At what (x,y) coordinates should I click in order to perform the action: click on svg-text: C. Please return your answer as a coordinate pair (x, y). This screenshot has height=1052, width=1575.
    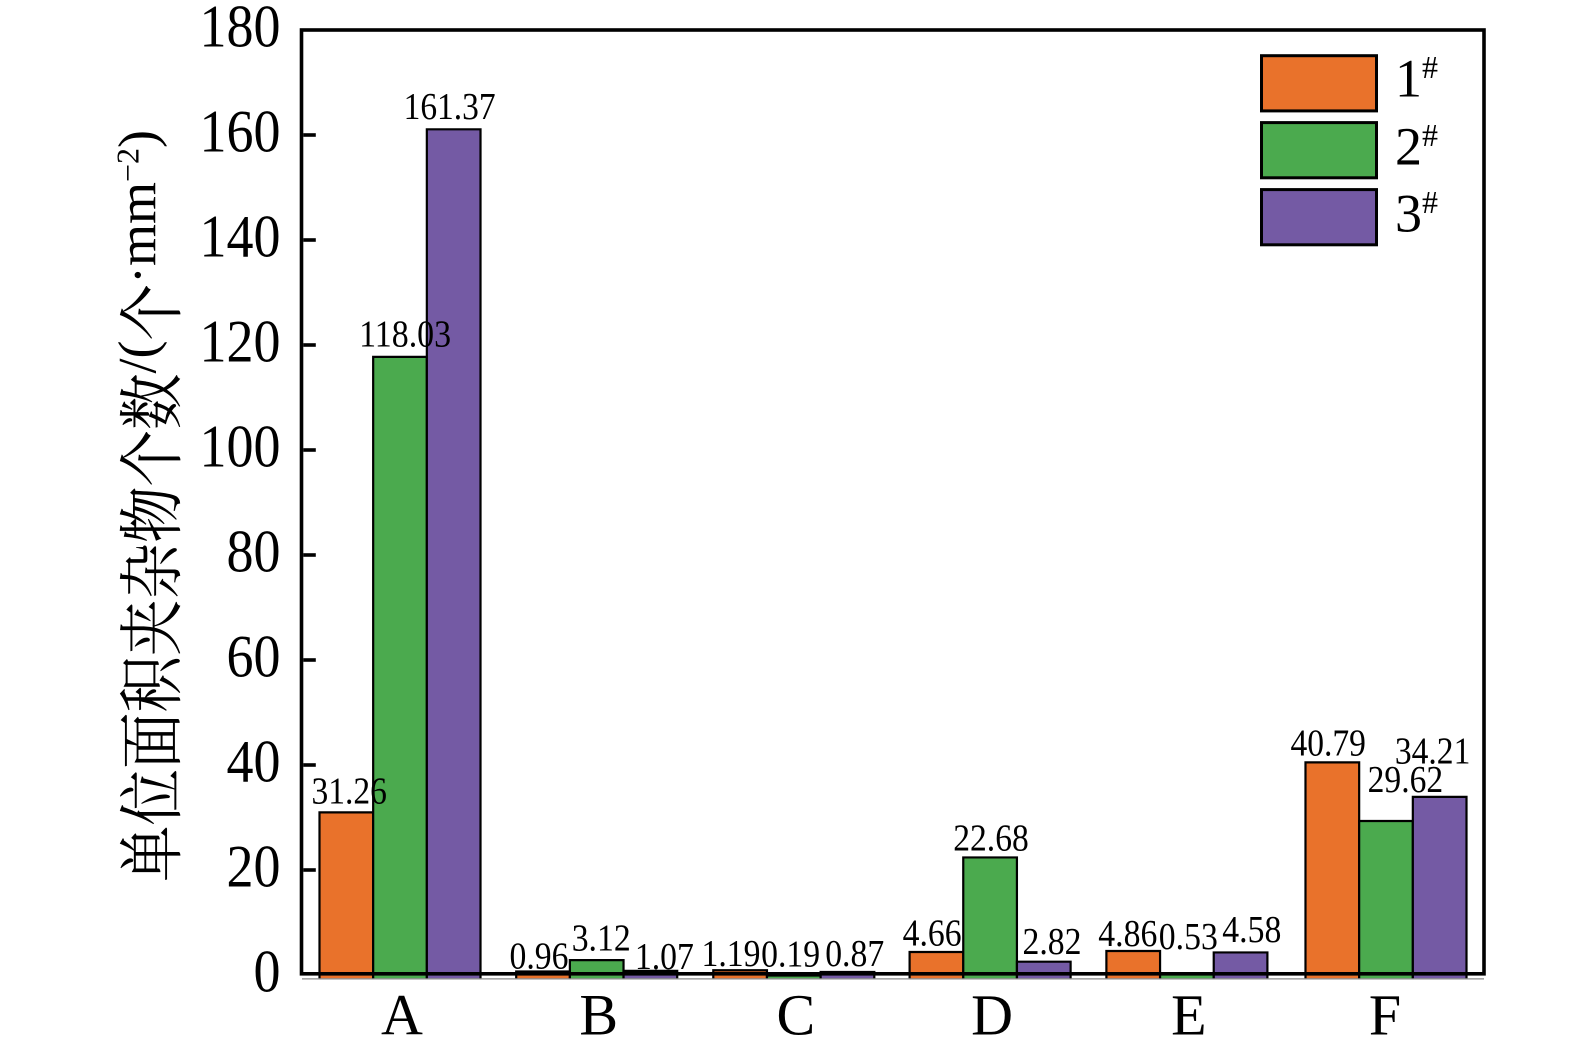
    Looking at the image, I should click on (795, 1015).